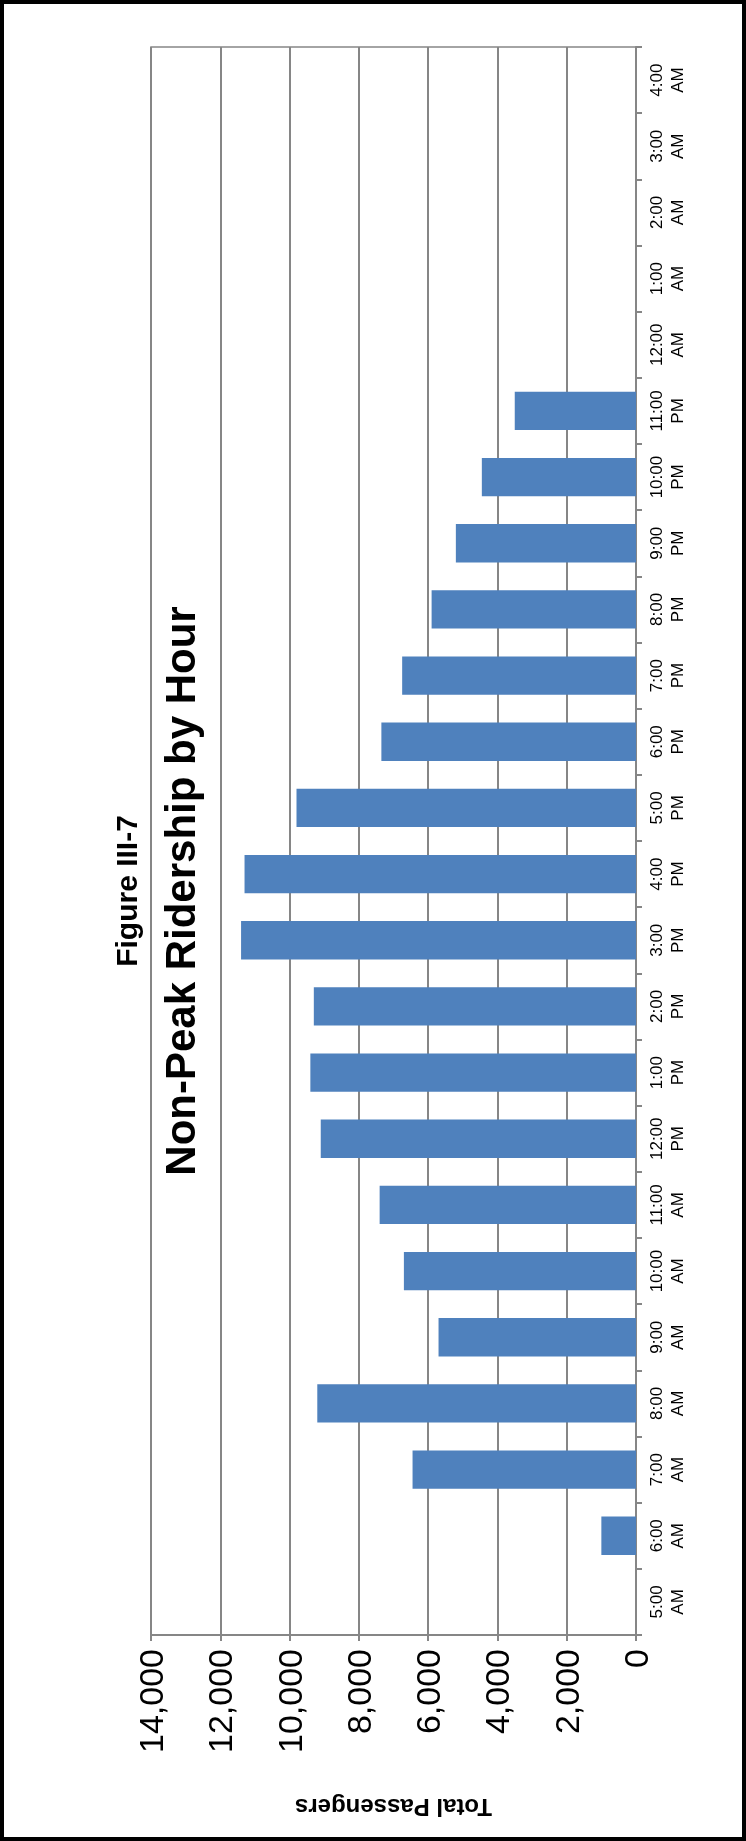 The height and width of the screenshot is (1841, 746). Describe the element at coordinates (667, 1602) in the screenshot. I see `y-tick-label: 5:00 AM` at that location.